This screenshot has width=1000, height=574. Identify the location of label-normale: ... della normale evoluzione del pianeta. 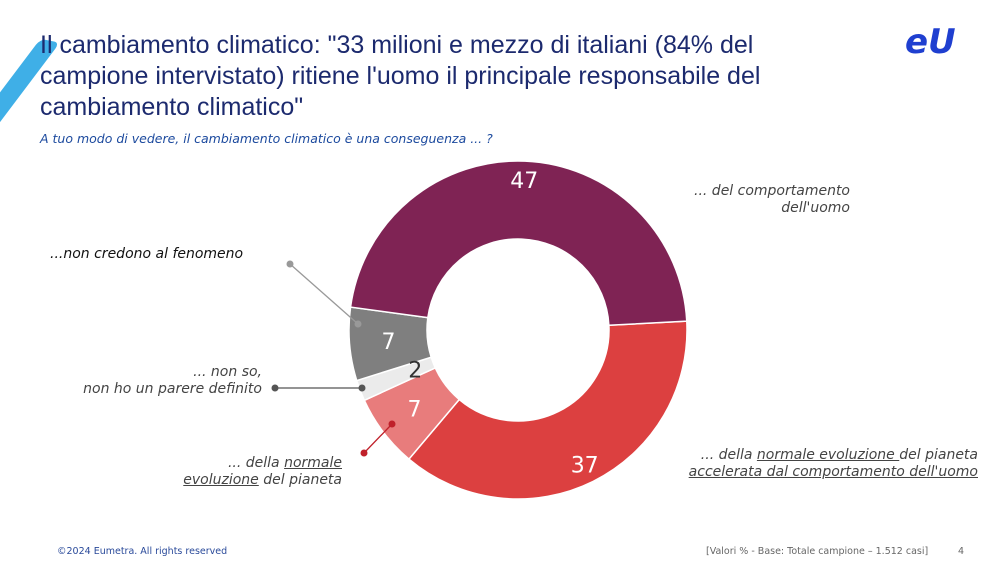
(256, 472).